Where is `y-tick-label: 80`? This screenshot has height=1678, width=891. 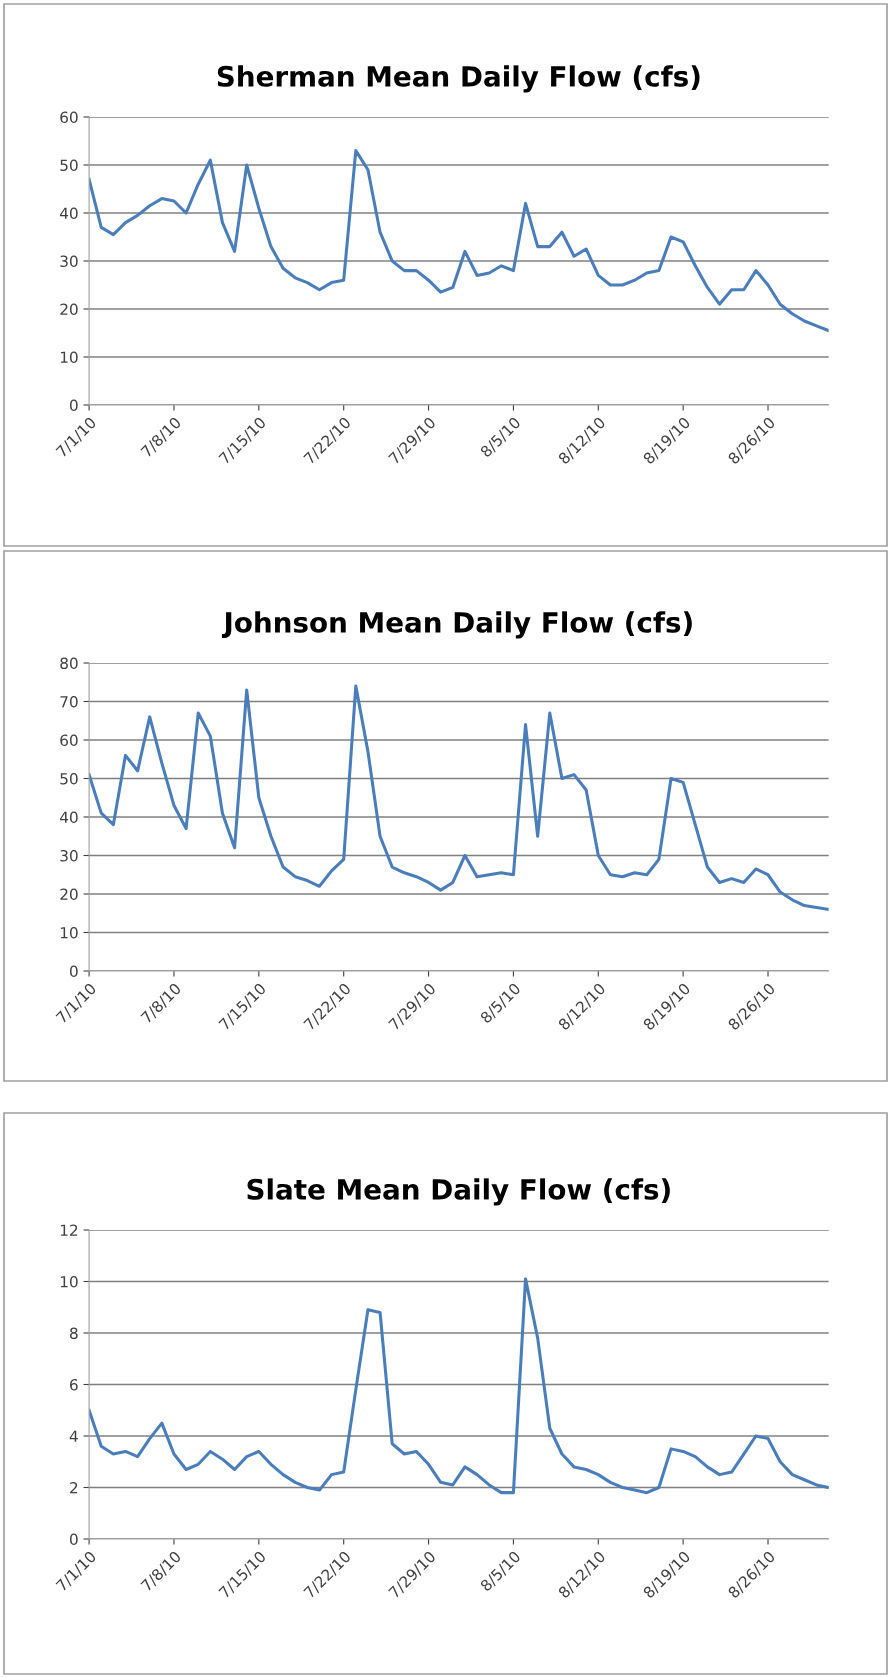
y-tick-label: 80 is located at coordinates (69, 663).